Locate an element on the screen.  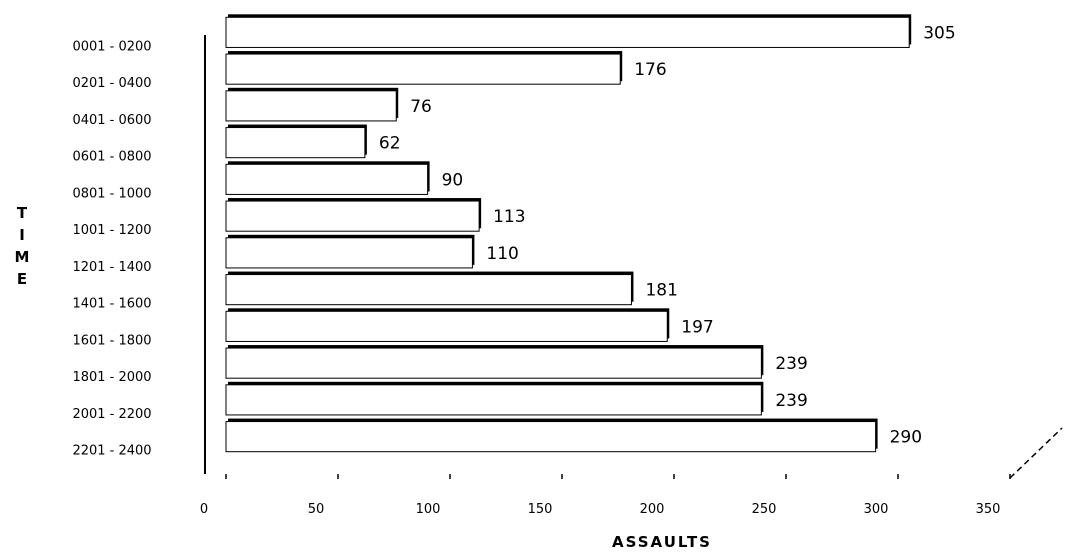
category-label: 1601 - 1800 is located at coordinates (111, 340).